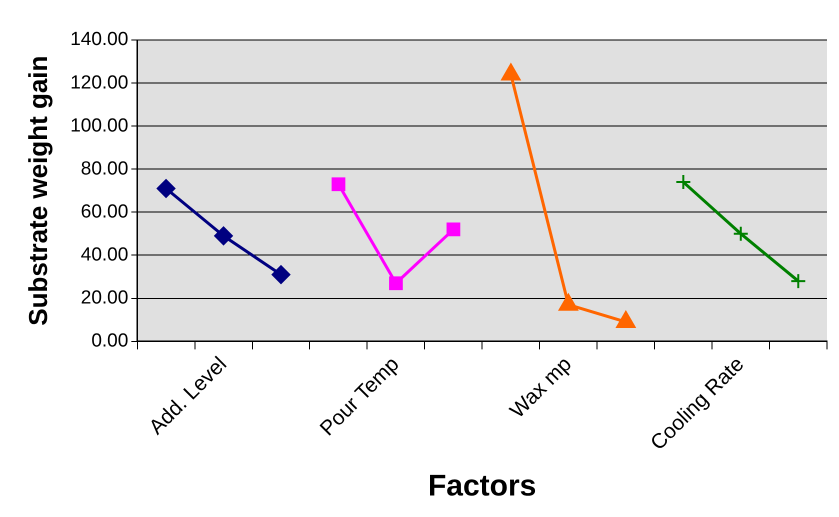  I want to click on y-tick-label: 120.00, so click(99, 83).